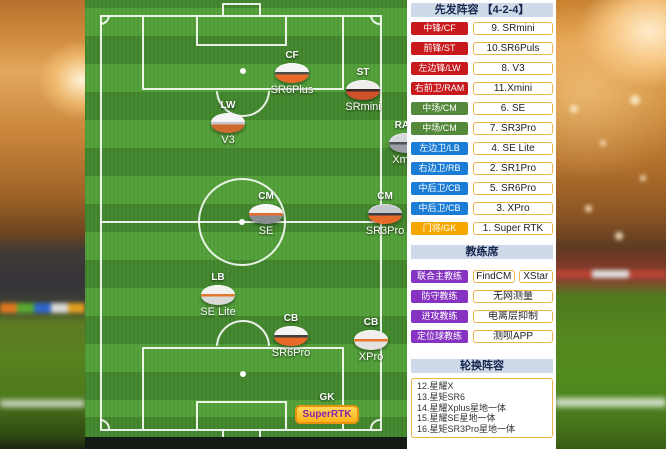 The height and width of the screenshot is (449, 666). I want to click on lineup-row: 中锋/CF 9. SRmini, so click(482, 28).